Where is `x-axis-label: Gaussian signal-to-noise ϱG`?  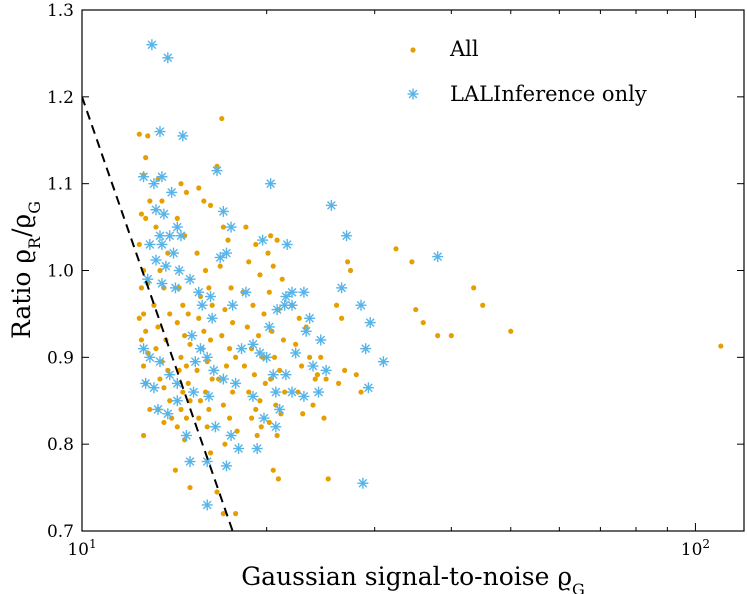 x-axis-label: Gaussian signal-to-noise ϱG is located at coordinates (413, 578).